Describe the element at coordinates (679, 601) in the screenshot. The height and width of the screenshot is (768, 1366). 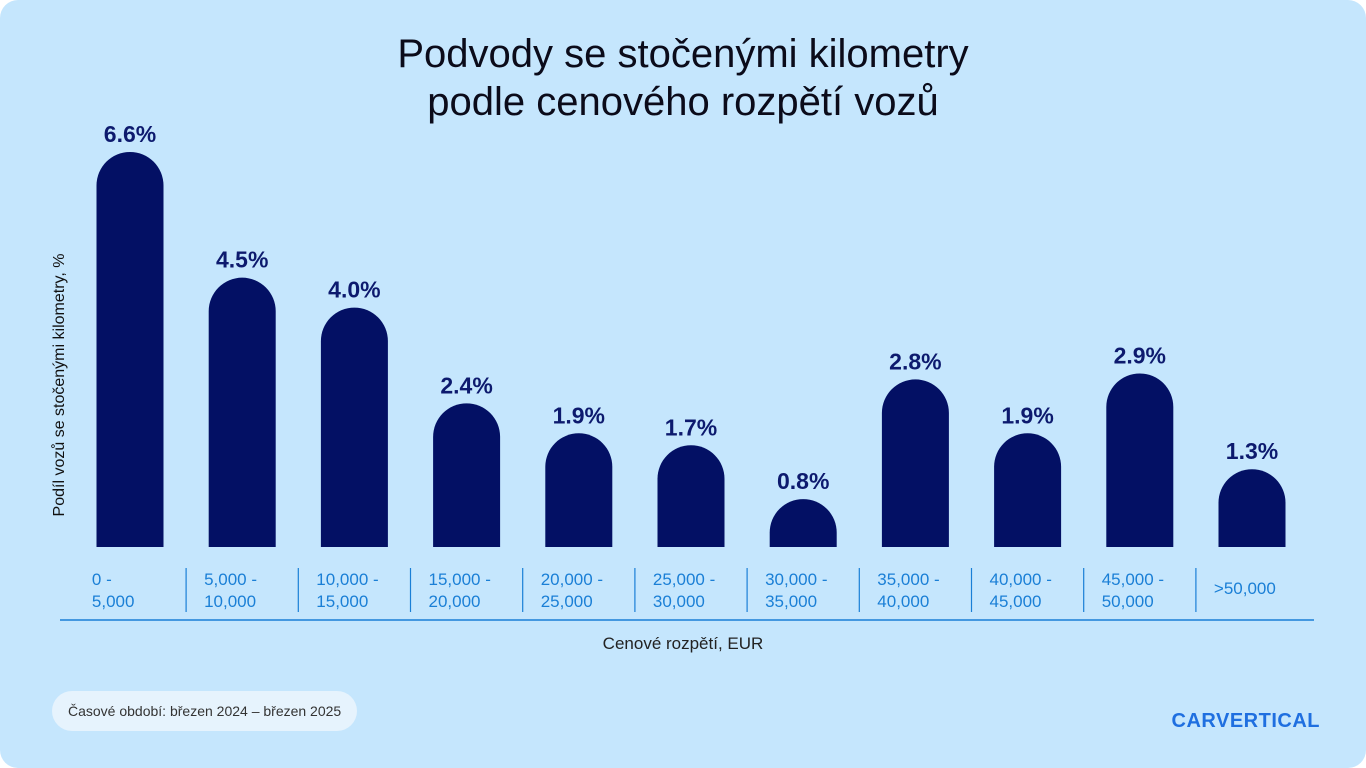
I see `x-tick-label: 30,000` at that location.